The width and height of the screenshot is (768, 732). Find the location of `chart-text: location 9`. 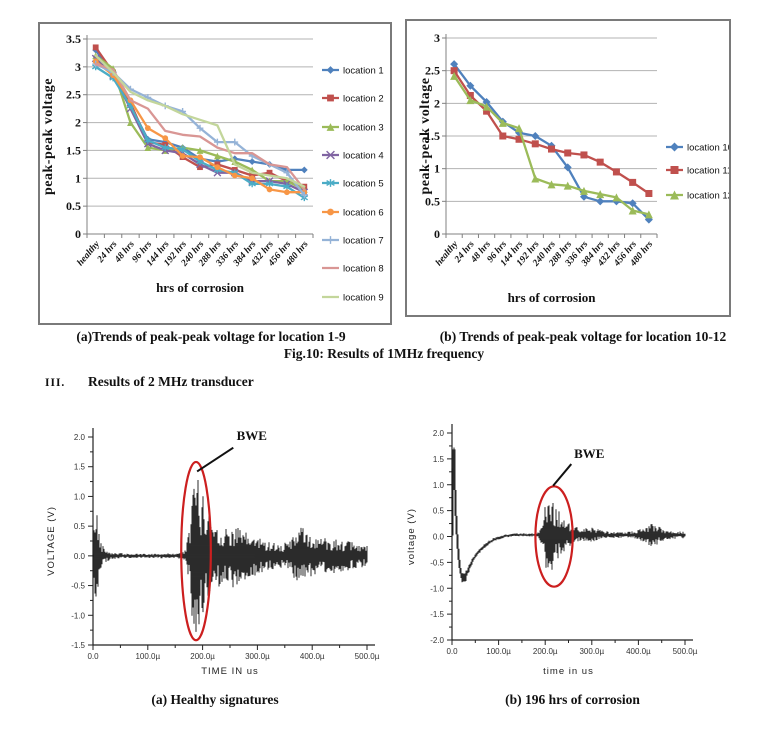

chart-text: location 9 is located at coordinates (363, 298).